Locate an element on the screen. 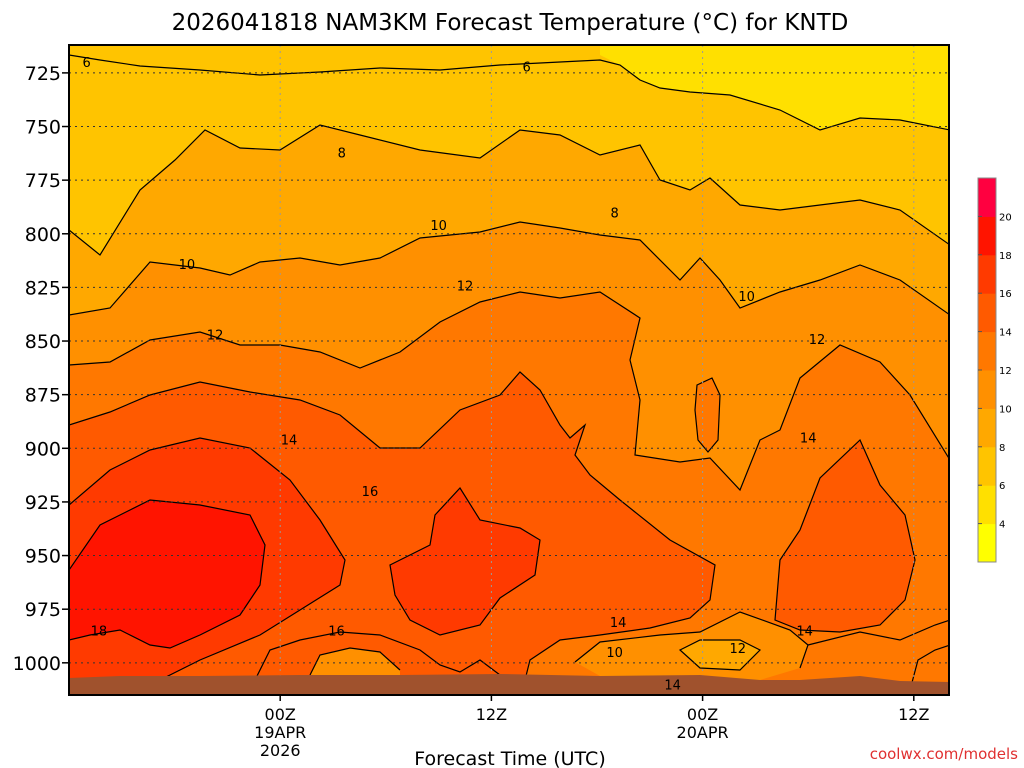 This screenshot has width=1024, height=768. contour-10-low is located at coordinates (720, 655).